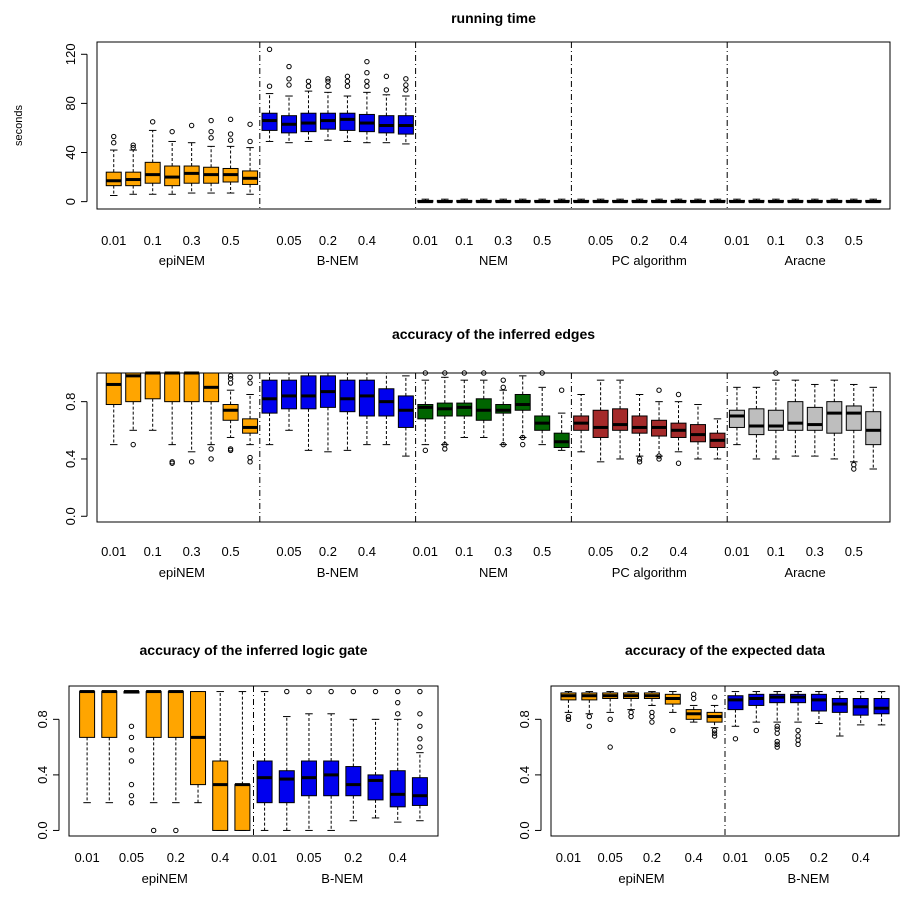 This screenshot has height=899, width=902. What do you see at coordinates (19, 125) in the screenshot?
I see `y-axis-label: seconds` at bounding box center [19, 125].